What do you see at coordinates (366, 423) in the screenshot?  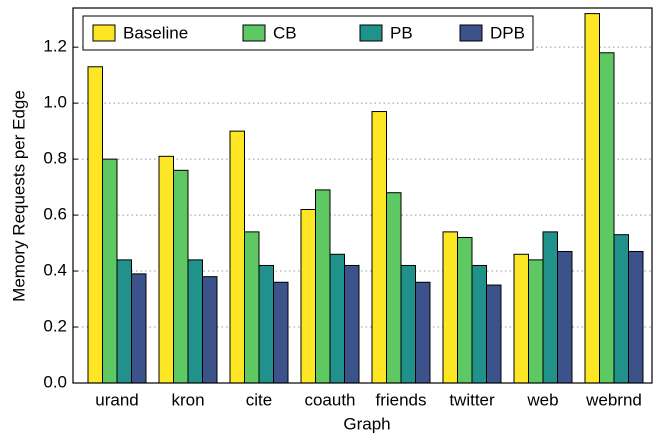 I see `x-axis-label: Graph` at bounding box center [366, 423].